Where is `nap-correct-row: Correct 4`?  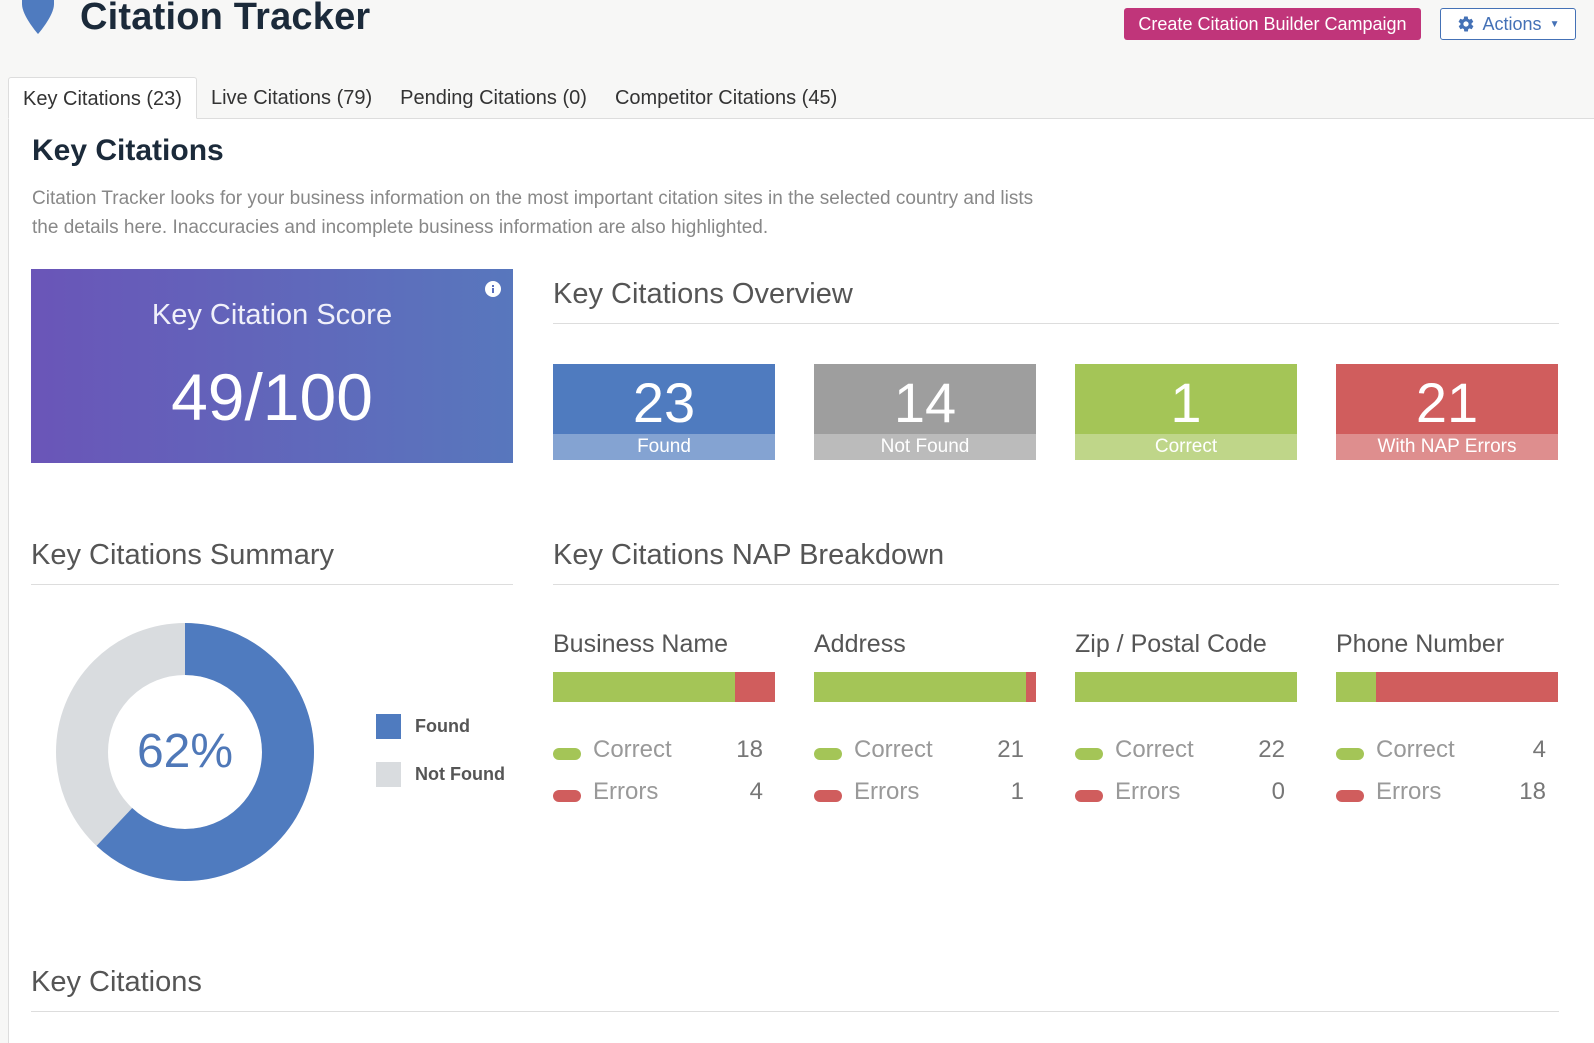
nap-correct-row: Correct 4 is located at coordinates (1447, 753).